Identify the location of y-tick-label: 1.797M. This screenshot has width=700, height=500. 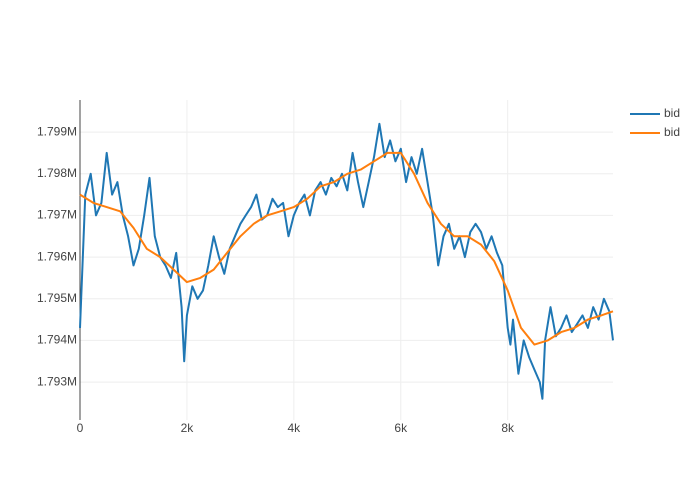
(57, 215).